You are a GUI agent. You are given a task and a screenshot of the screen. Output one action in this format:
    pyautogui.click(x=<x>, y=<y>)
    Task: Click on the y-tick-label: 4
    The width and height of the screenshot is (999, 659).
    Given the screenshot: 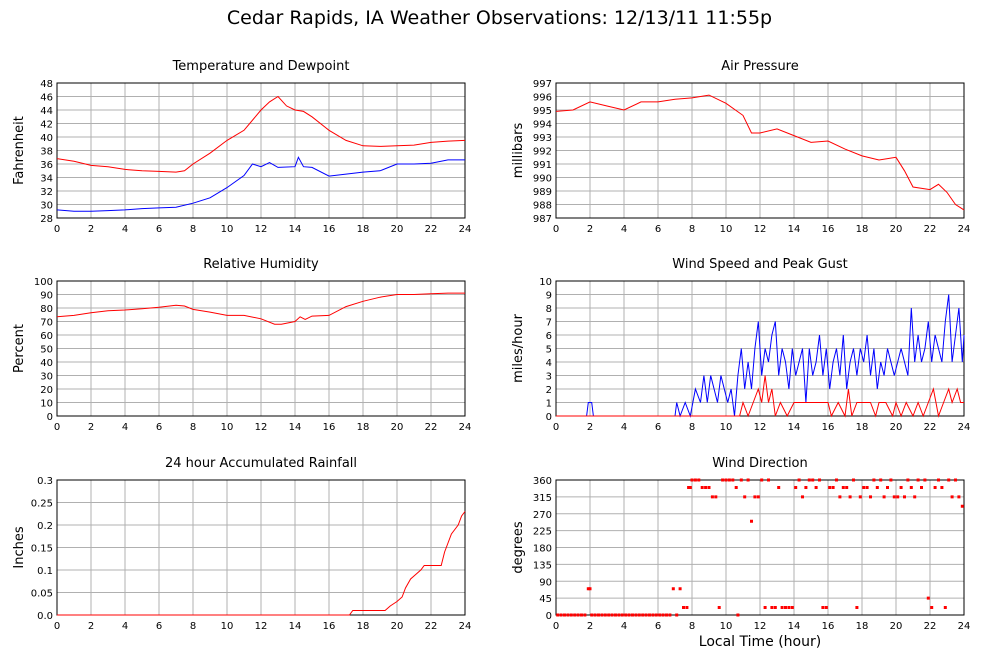 What is the action you would take?
    pyautogui.click(x=549, y=363)
    